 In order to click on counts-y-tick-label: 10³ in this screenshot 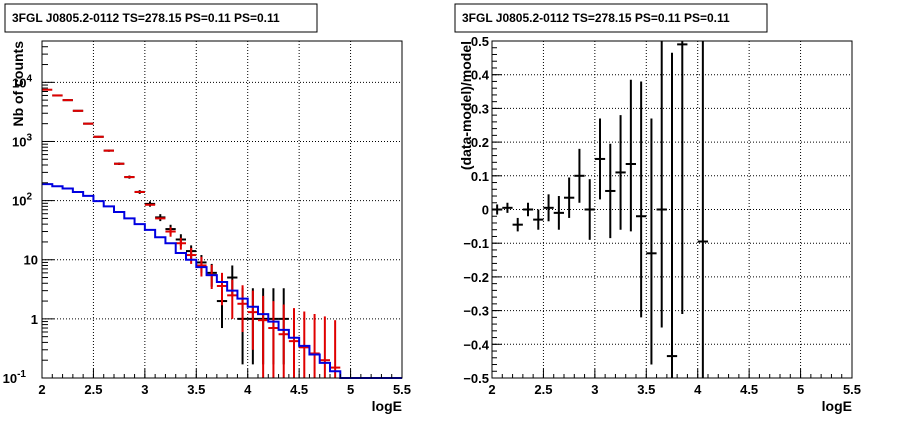, I will do `click(22, 140)`.